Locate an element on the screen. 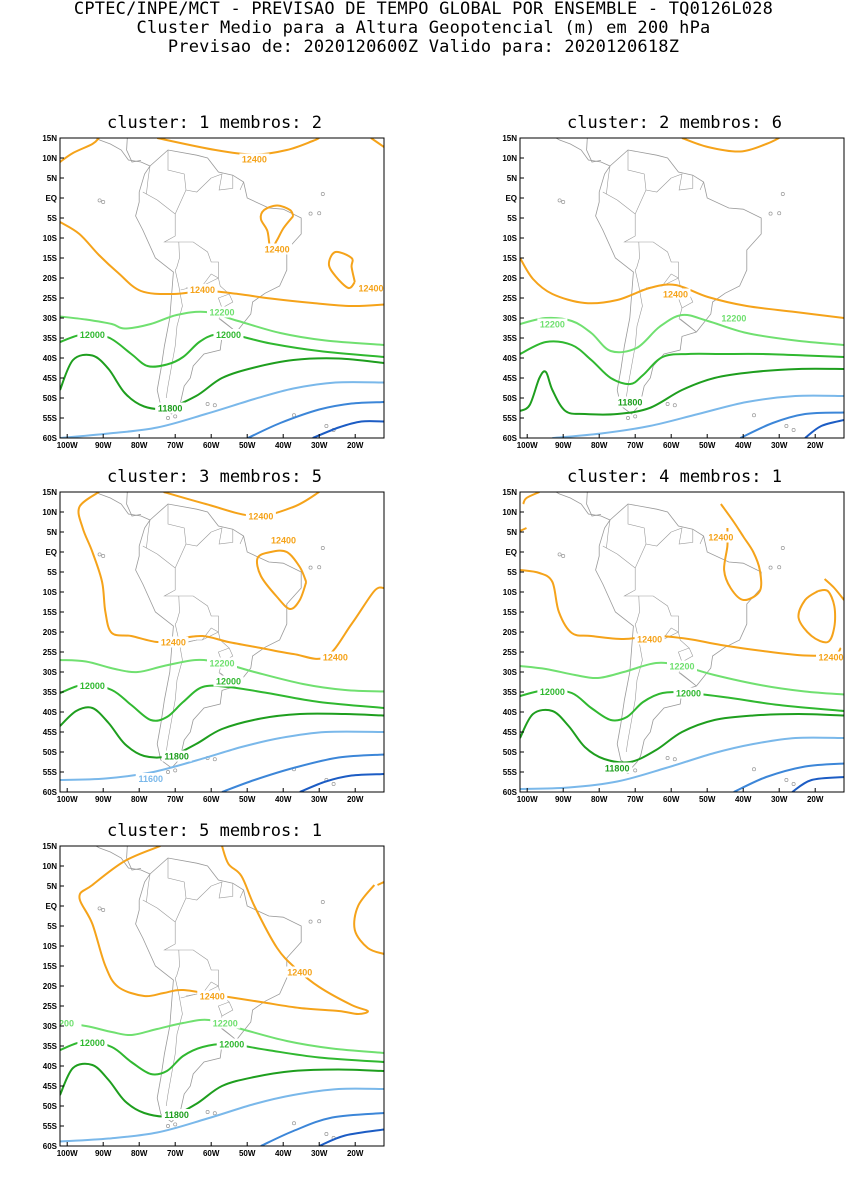 Image resolution: width=847 pixels, height=1178 pixels. contour-label: 200 is located at coordinates (66, 1024).